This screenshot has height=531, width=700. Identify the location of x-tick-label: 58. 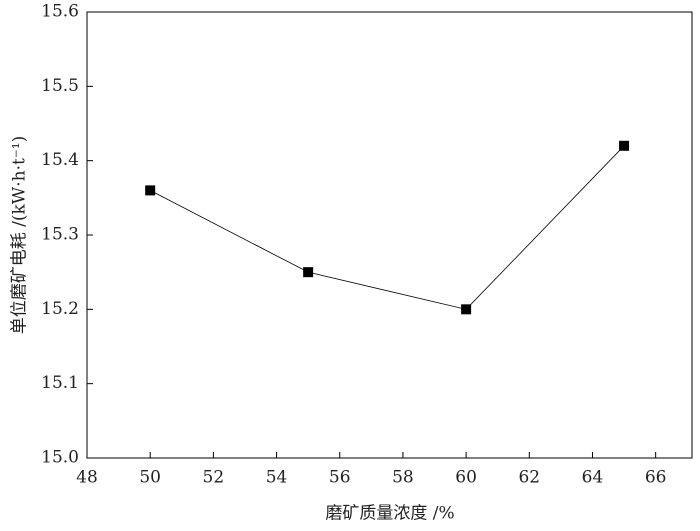
(403, 478).